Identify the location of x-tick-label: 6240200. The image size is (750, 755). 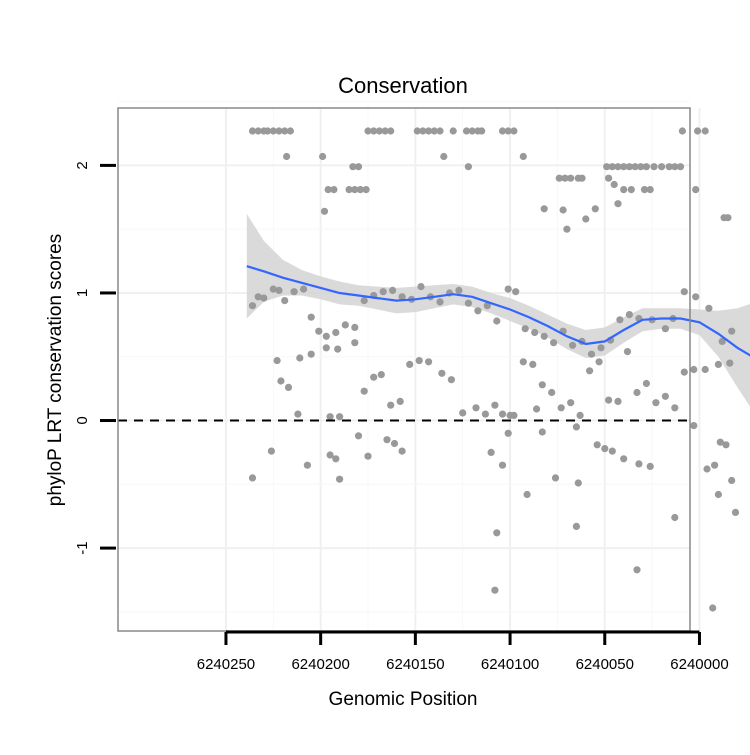
(320, 664).